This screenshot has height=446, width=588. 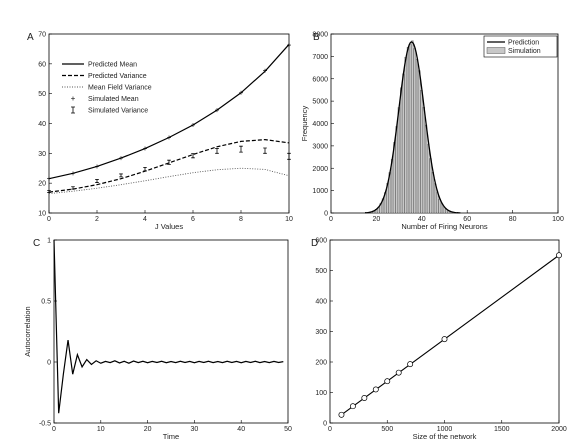 I want to click on x-tick-label: 60, so click(x=467, y=219).